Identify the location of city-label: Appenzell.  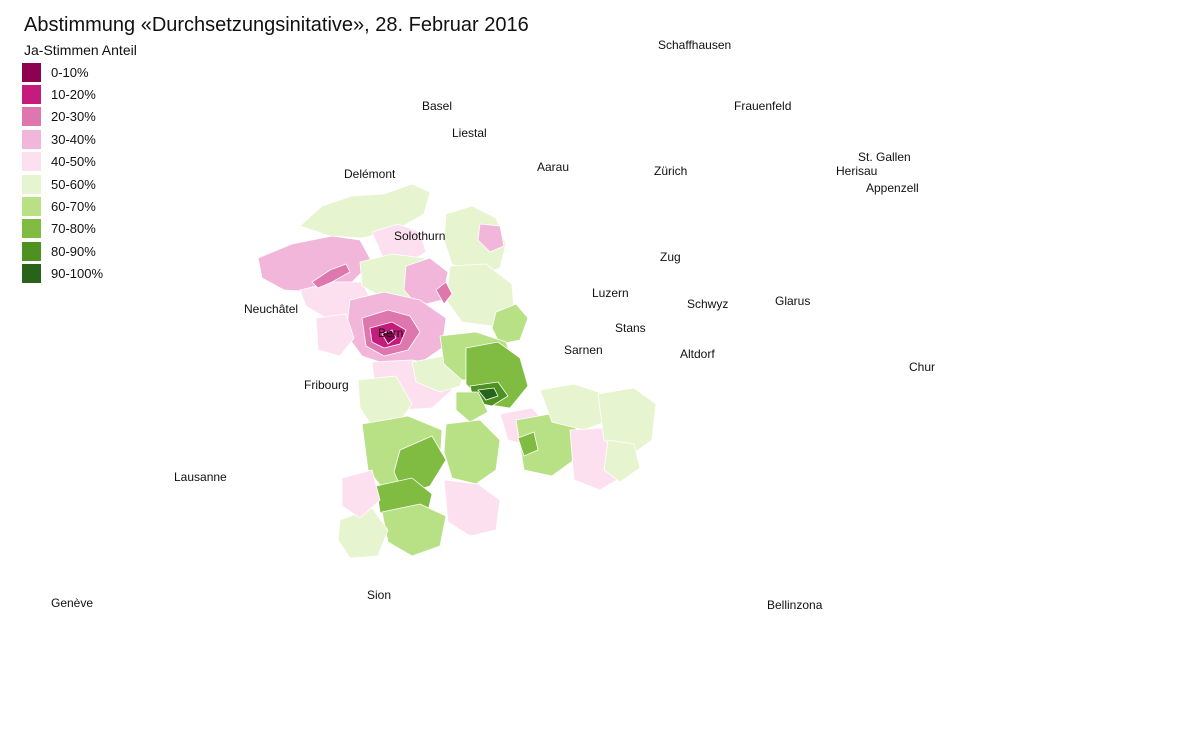
(892, 188).